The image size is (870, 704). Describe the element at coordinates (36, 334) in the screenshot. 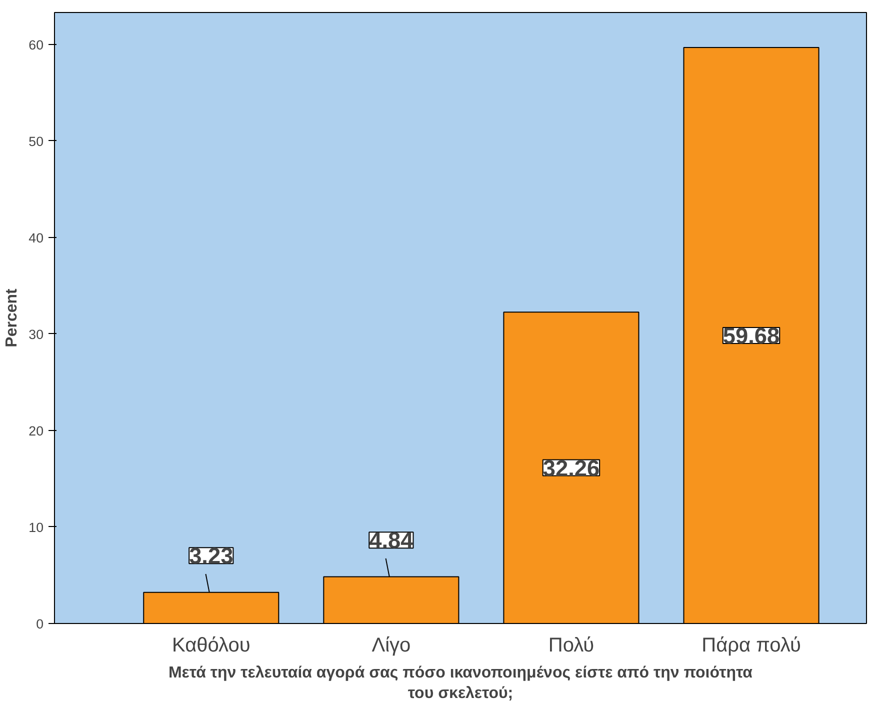

I see `y-tick-label: 30` at that location.